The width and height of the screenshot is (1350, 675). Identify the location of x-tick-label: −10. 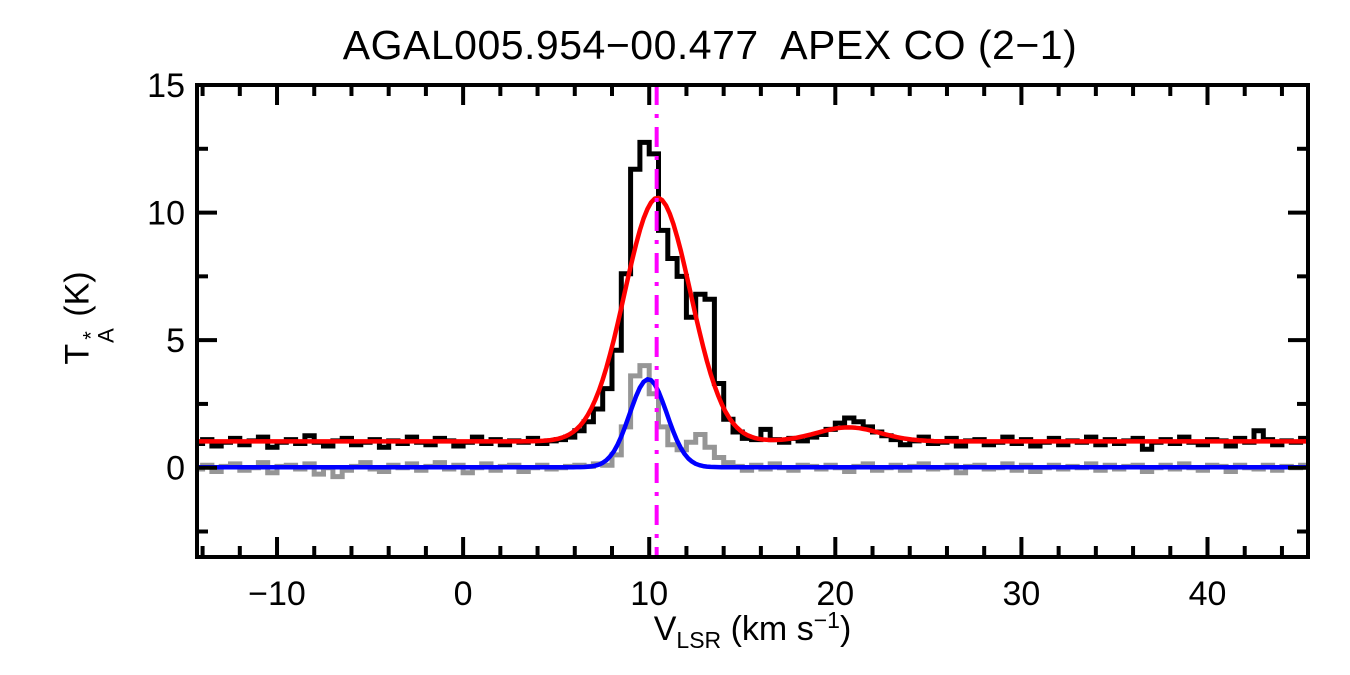
(277, 594).